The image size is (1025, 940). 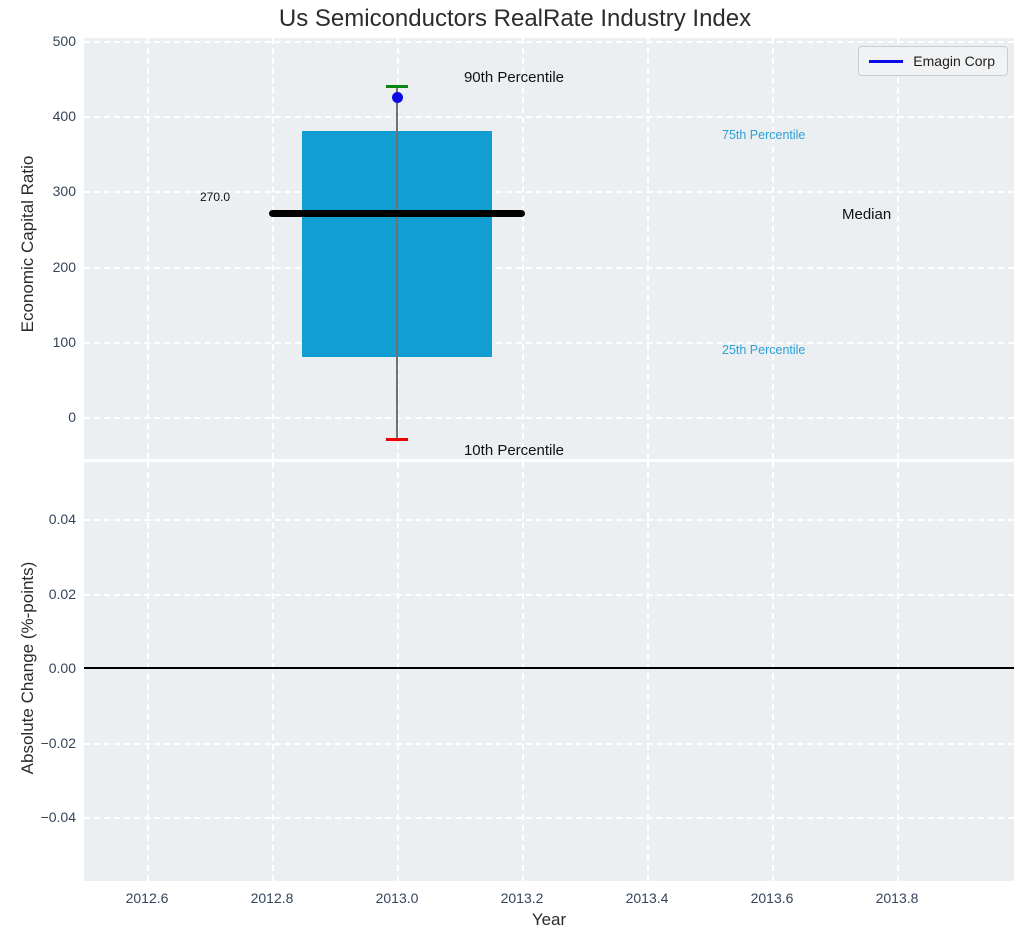 What do you see at coordinates (27, 244) in the screenshot?
I see `top-y-axis-label: Economic Capital Ratio` at bounding box center [27, 244].